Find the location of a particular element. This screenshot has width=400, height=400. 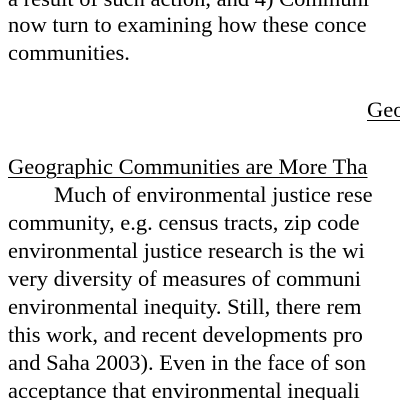

body-paragraph-line-1: Much of environmental justice rese is located at coordinates (213, 194).